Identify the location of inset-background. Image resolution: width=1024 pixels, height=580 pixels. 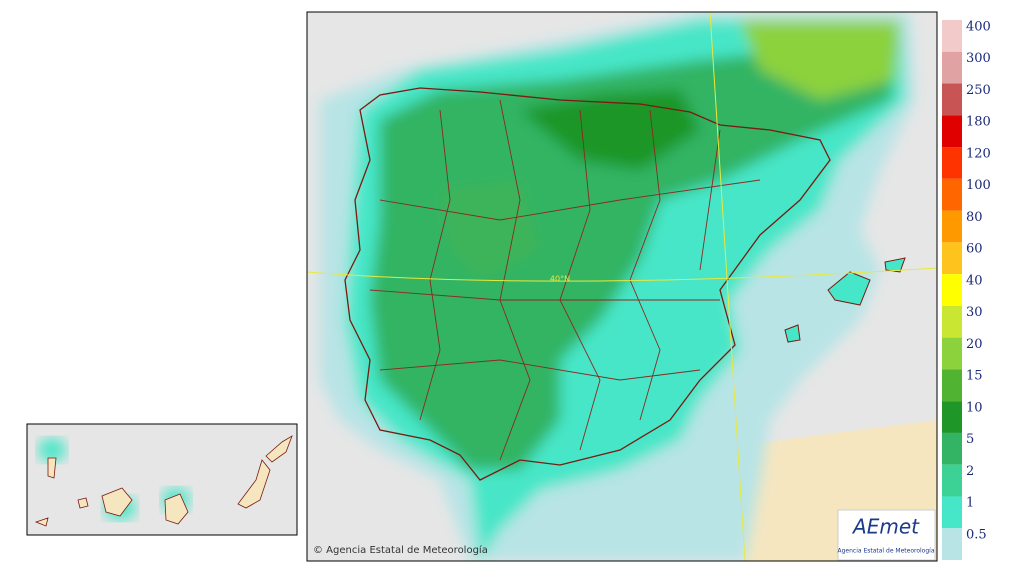
(162, 479).